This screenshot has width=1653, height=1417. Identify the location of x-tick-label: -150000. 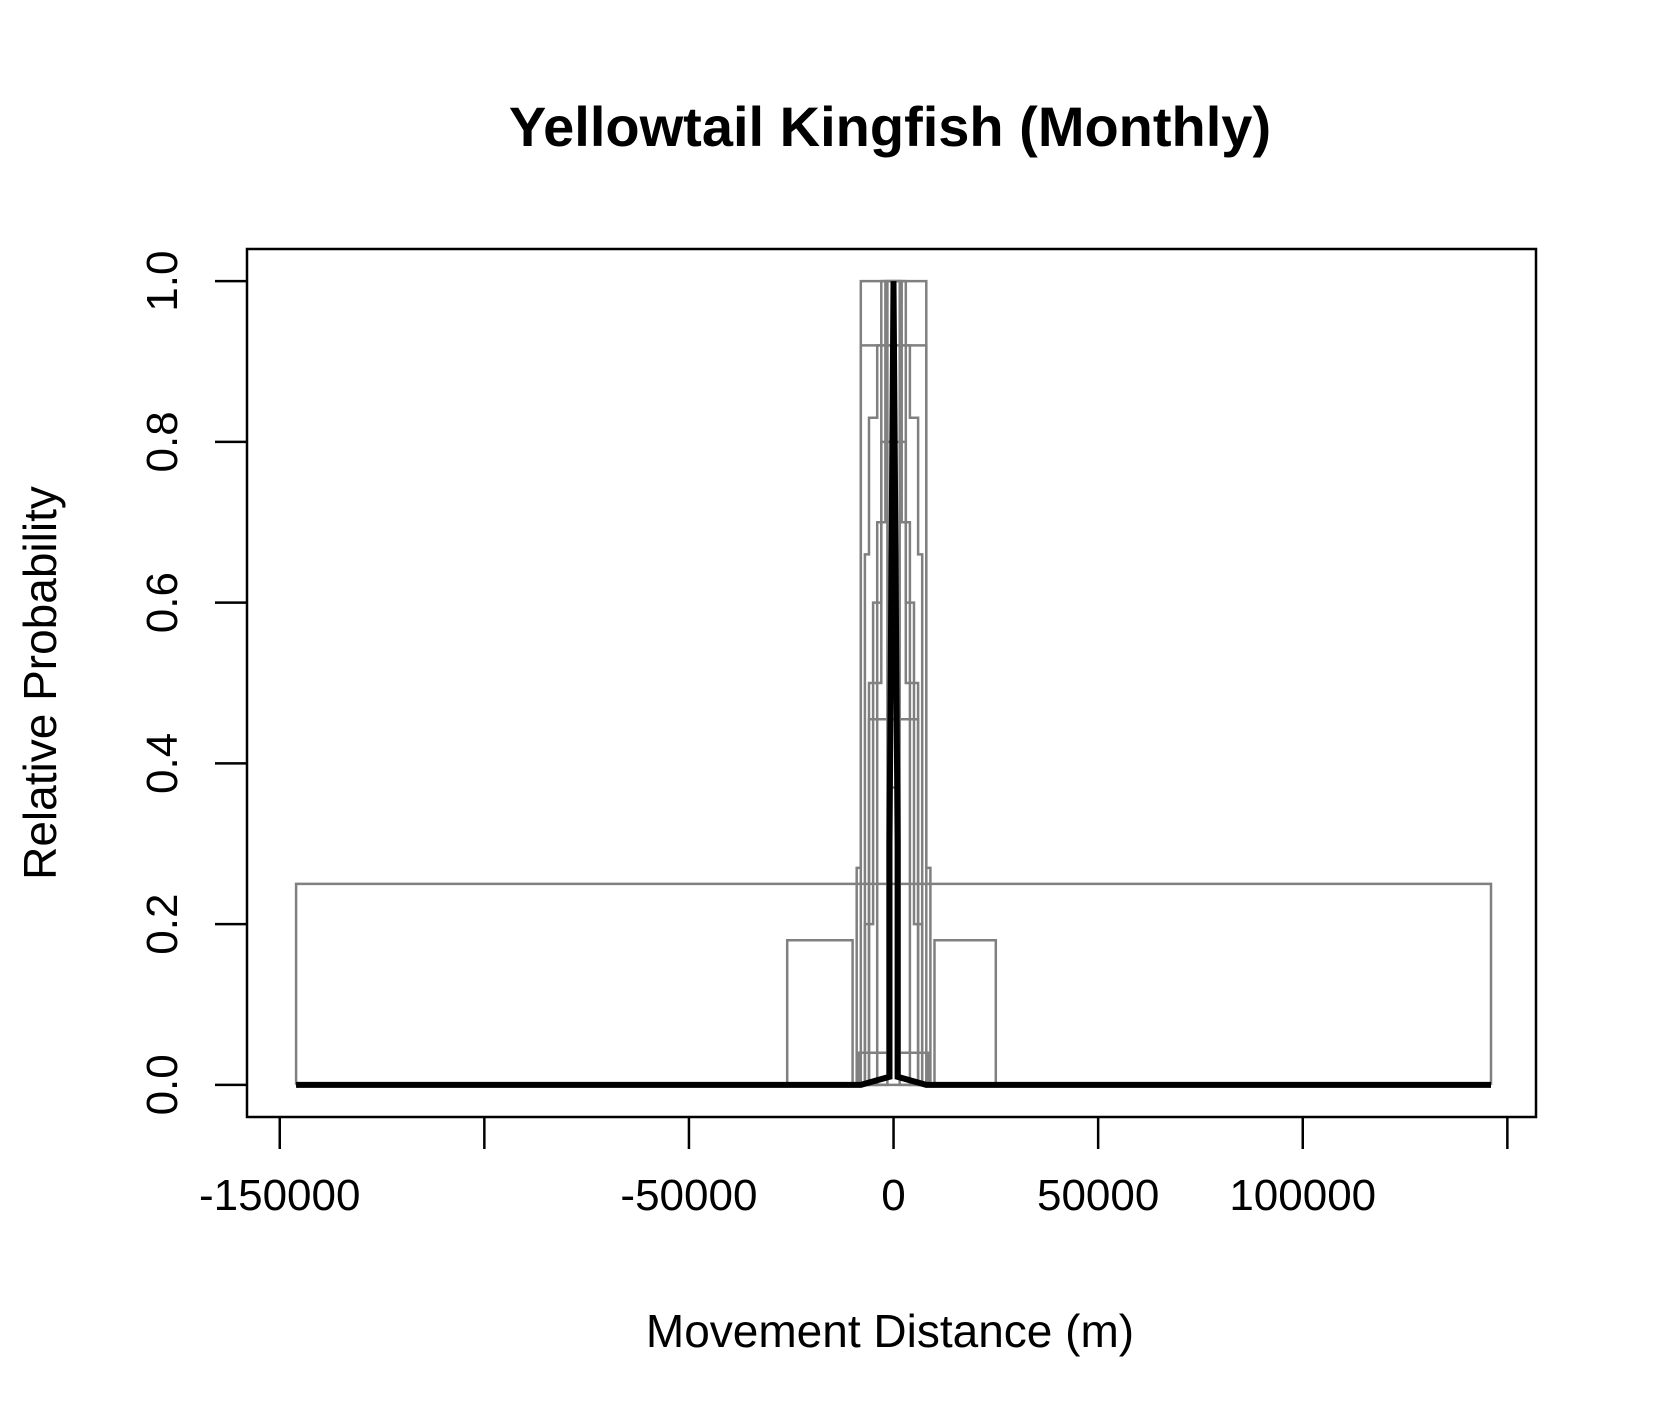
(279, 1195).